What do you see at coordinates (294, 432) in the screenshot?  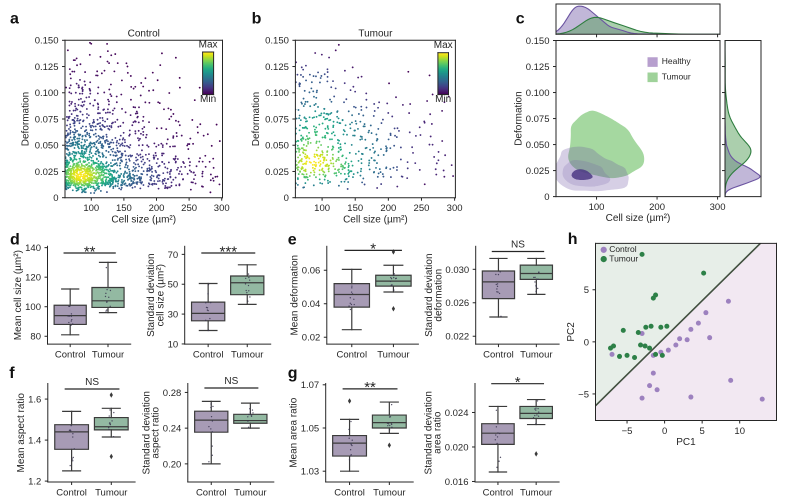 I see `svg-text: Mean area ratio` at bounding box center [294, 432].